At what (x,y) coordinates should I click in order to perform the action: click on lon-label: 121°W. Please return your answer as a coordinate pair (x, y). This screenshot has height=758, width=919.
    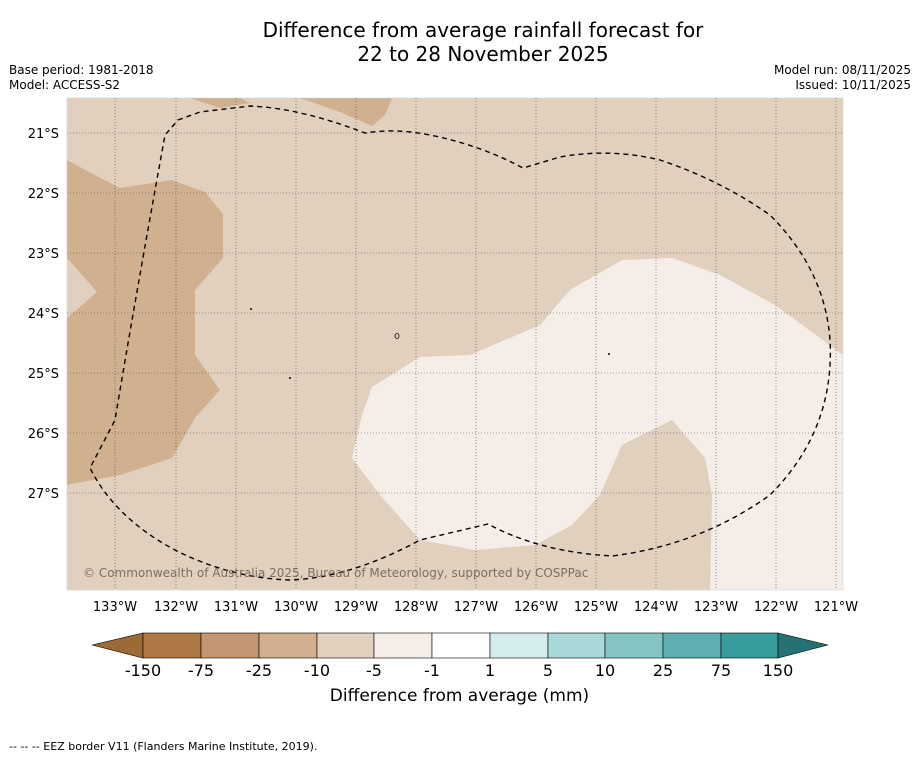
    Looking at the image, I should click on (836, 607).